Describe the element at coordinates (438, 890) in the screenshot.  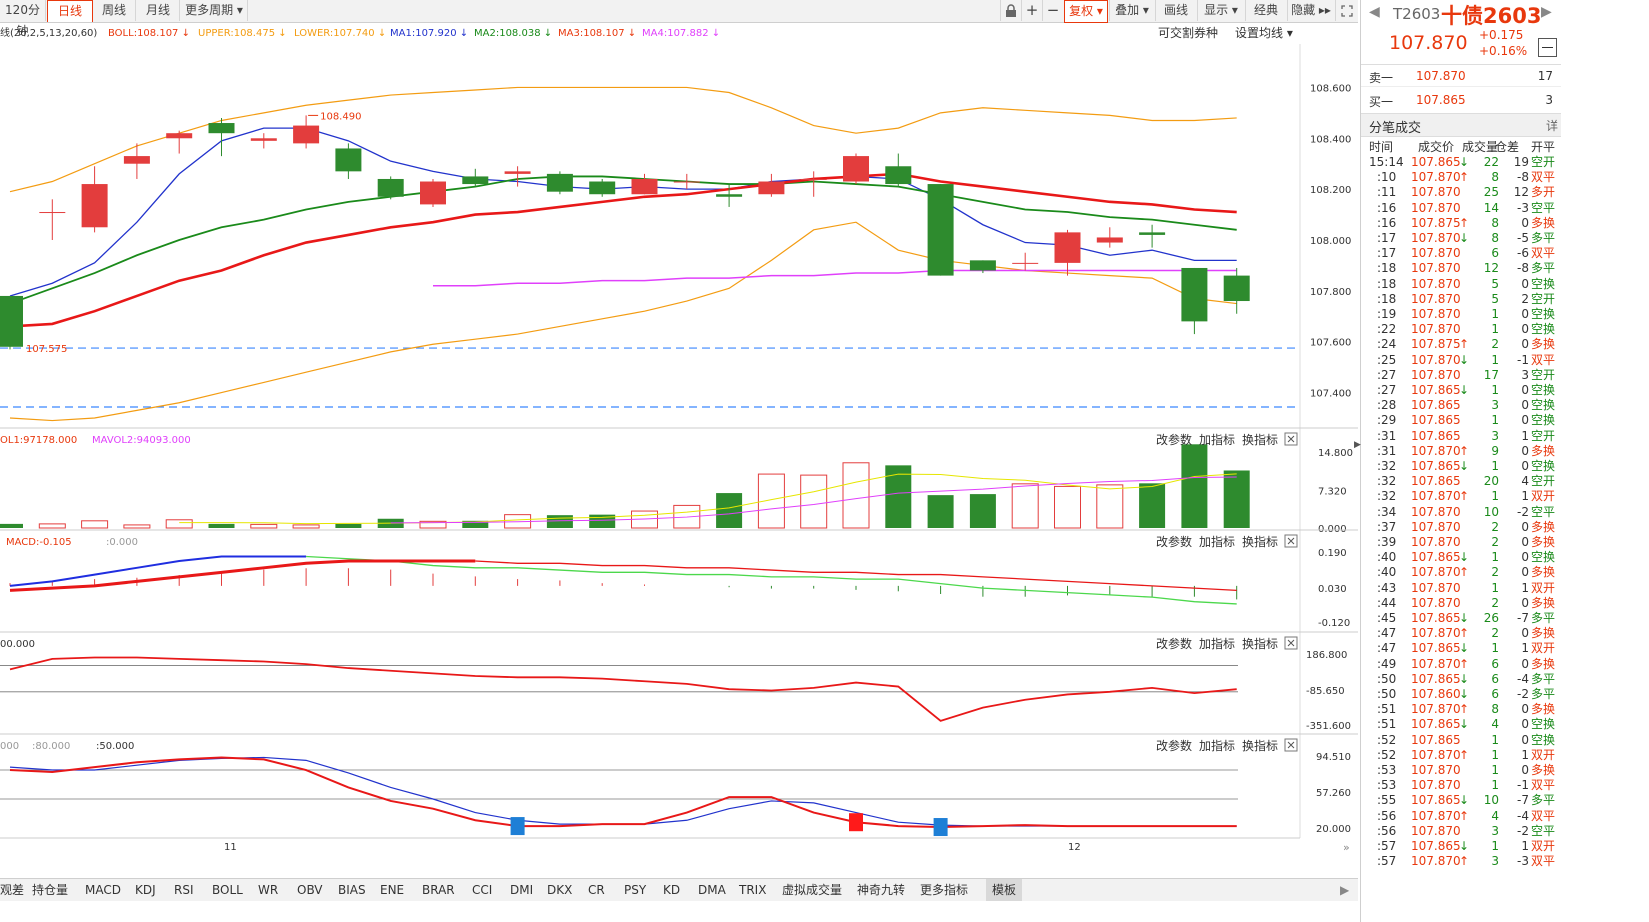
I see `indicator-tab: BRAR` at that location.